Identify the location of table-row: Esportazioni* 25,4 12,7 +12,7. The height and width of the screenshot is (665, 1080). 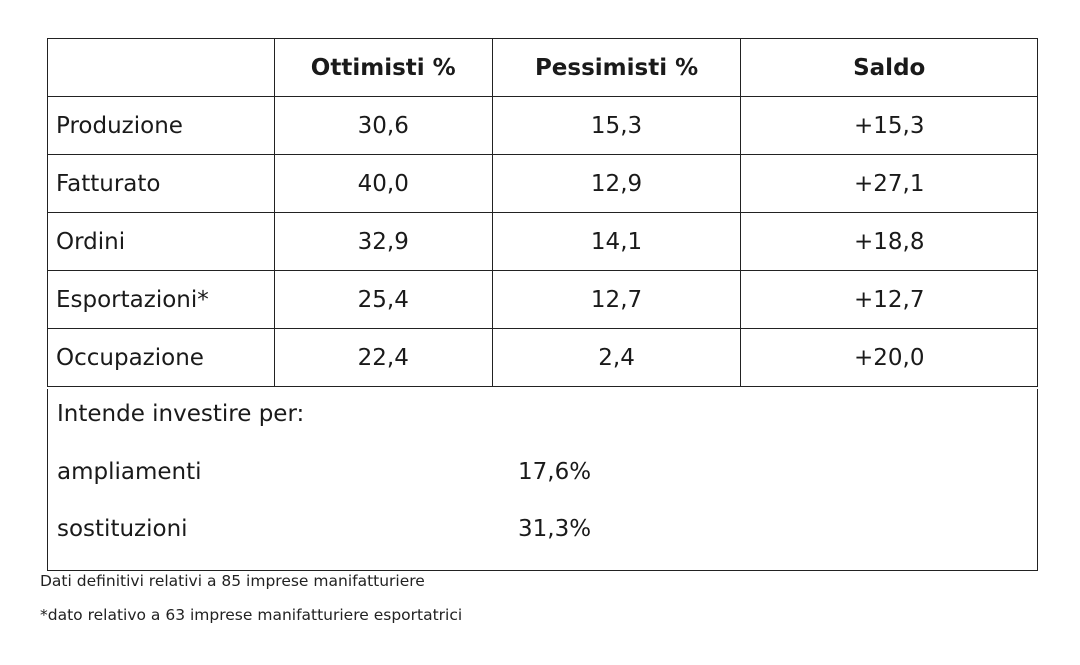
(542, 299).